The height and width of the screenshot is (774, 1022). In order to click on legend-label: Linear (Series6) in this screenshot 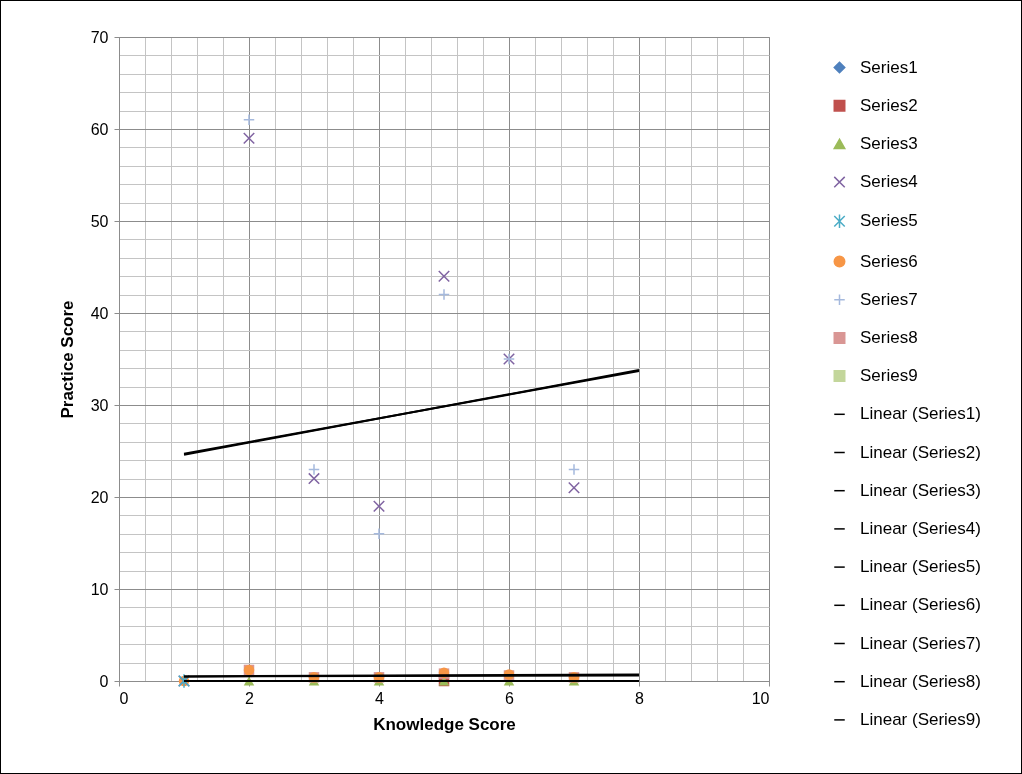, I will do `click(920, 605)`.